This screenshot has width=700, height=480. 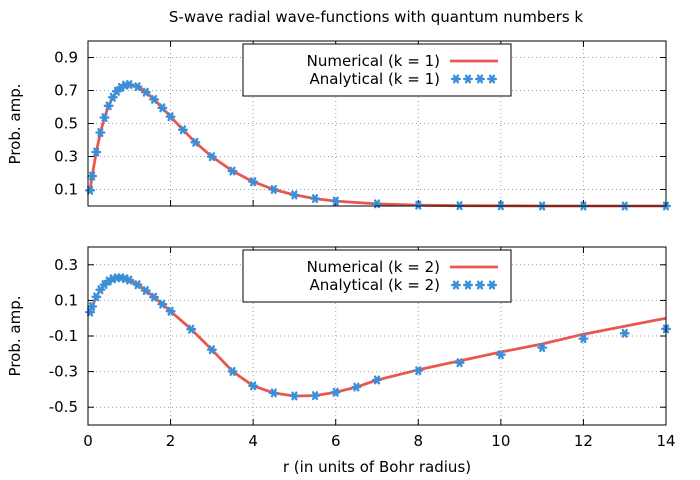 I want to click on legend: Numerical (k = 2)Analytical (k = 2), so click(x=377, y=276).